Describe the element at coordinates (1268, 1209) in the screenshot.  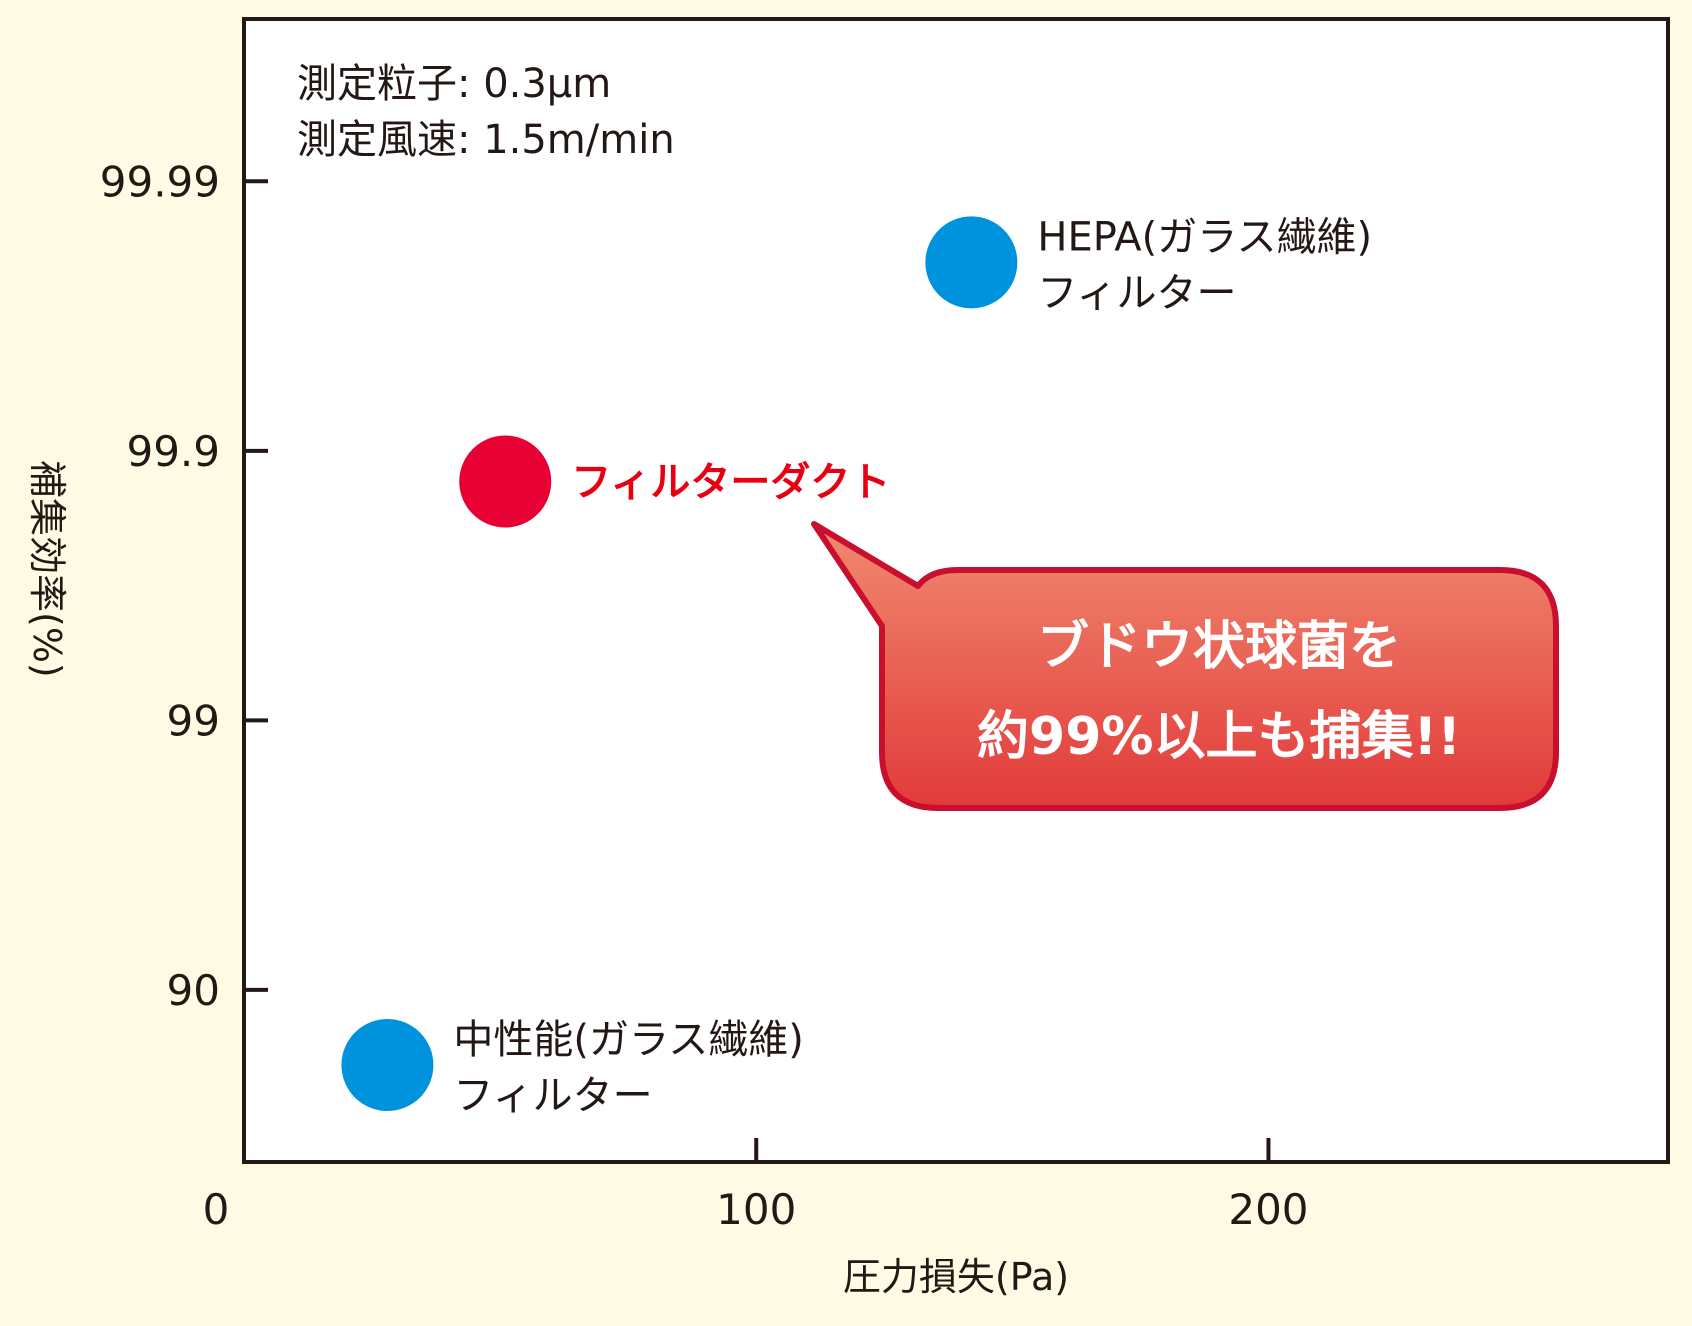
I see `x-tick-label: 200` at that location.